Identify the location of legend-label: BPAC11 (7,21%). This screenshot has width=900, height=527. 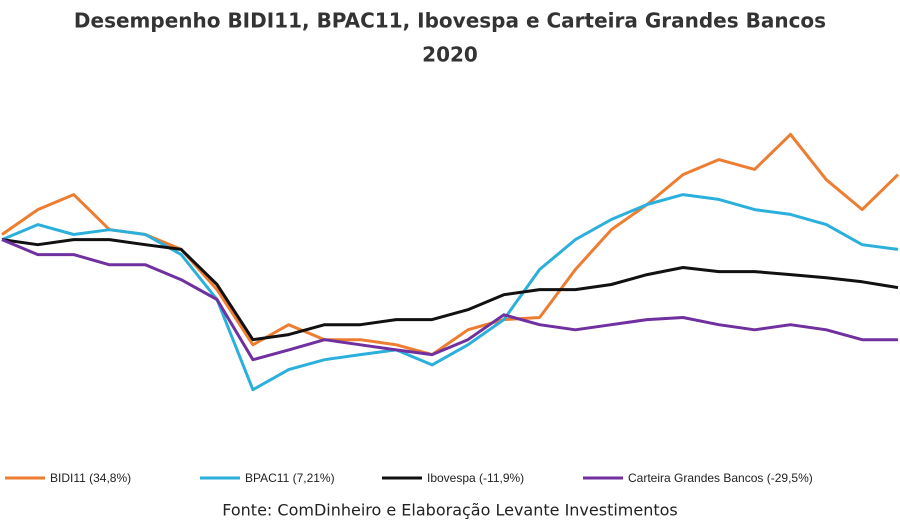
(290, 478).